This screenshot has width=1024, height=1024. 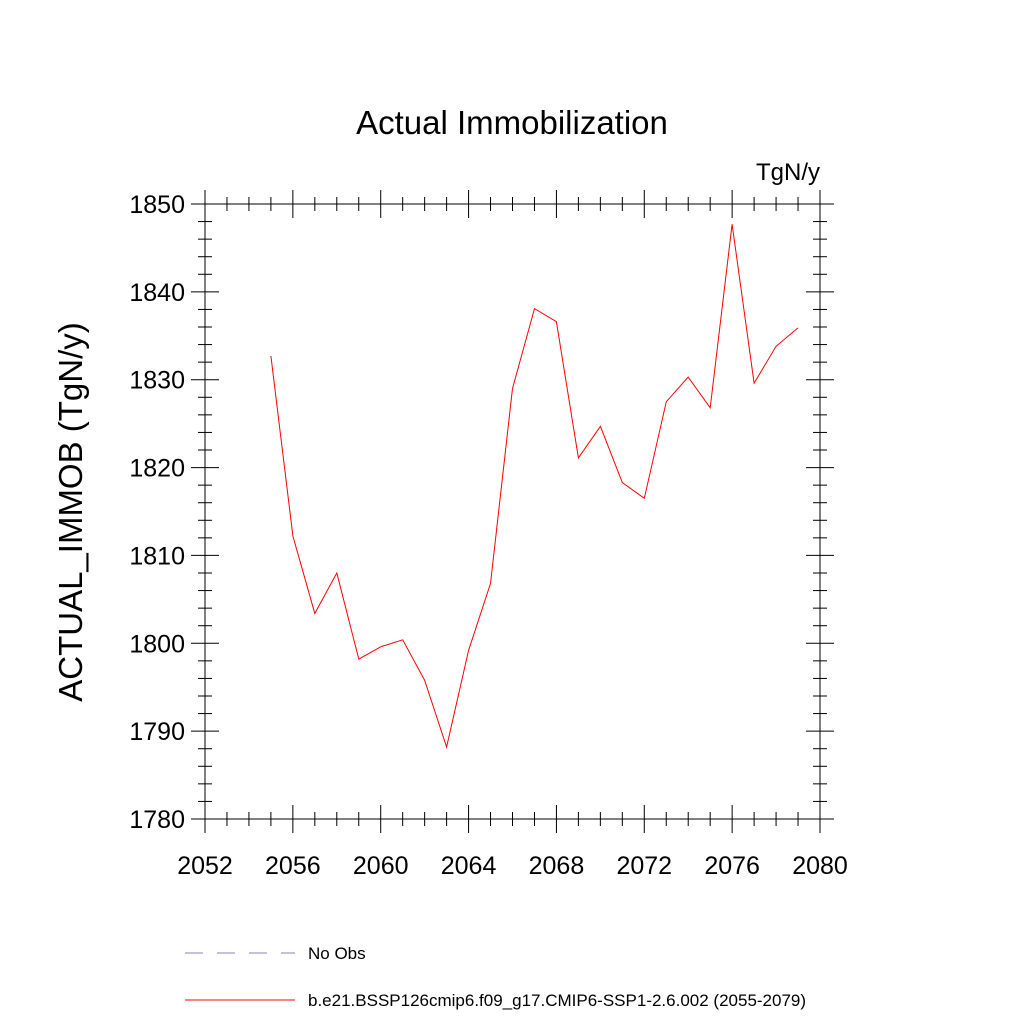 What do you see at coordinates (157, 469) in the screenshot?
I see `y-tick-label: 1820` at bounding box center [157, 469].